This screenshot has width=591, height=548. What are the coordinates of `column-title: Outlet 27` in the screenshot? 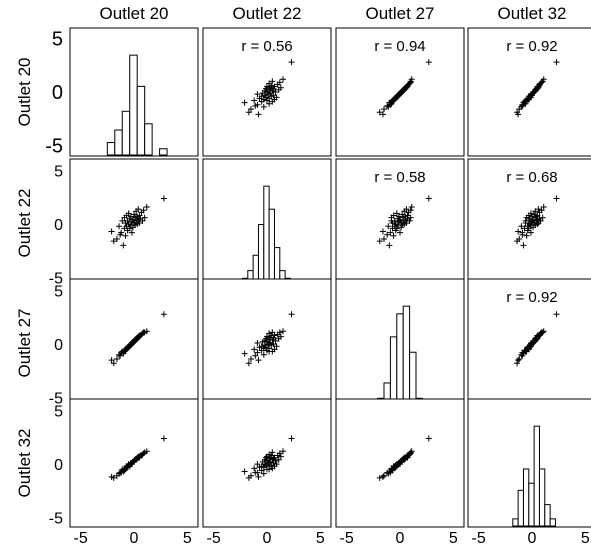 It's located at (400, 13).